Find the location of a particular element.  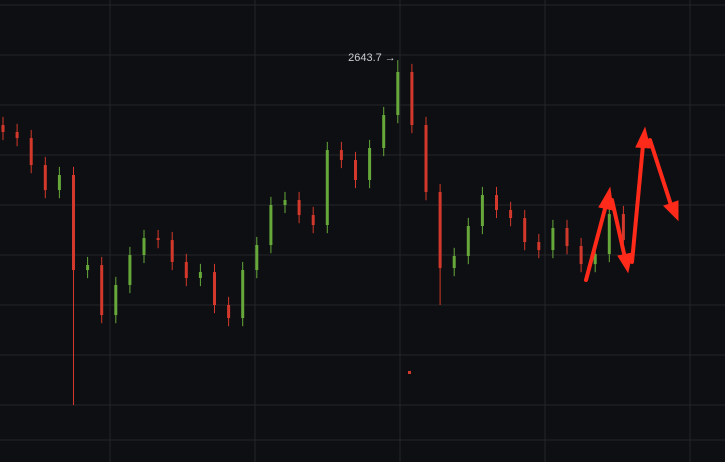

drawn-arrows is located at coordinates (631, 204).